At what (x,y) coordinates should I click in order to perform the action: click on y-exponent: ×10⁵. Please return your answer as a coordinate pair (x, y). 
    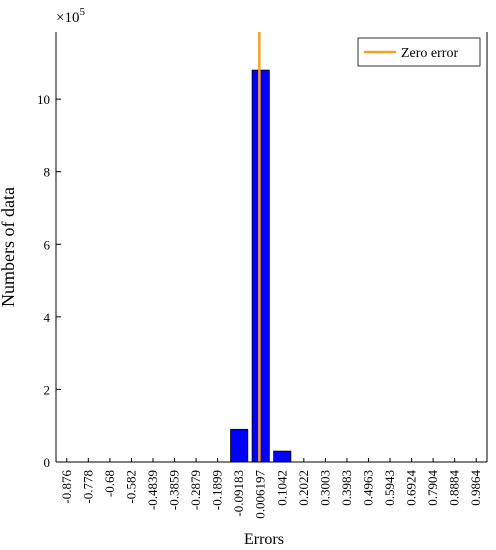
    Looking at the image, I should click on (70, 16).